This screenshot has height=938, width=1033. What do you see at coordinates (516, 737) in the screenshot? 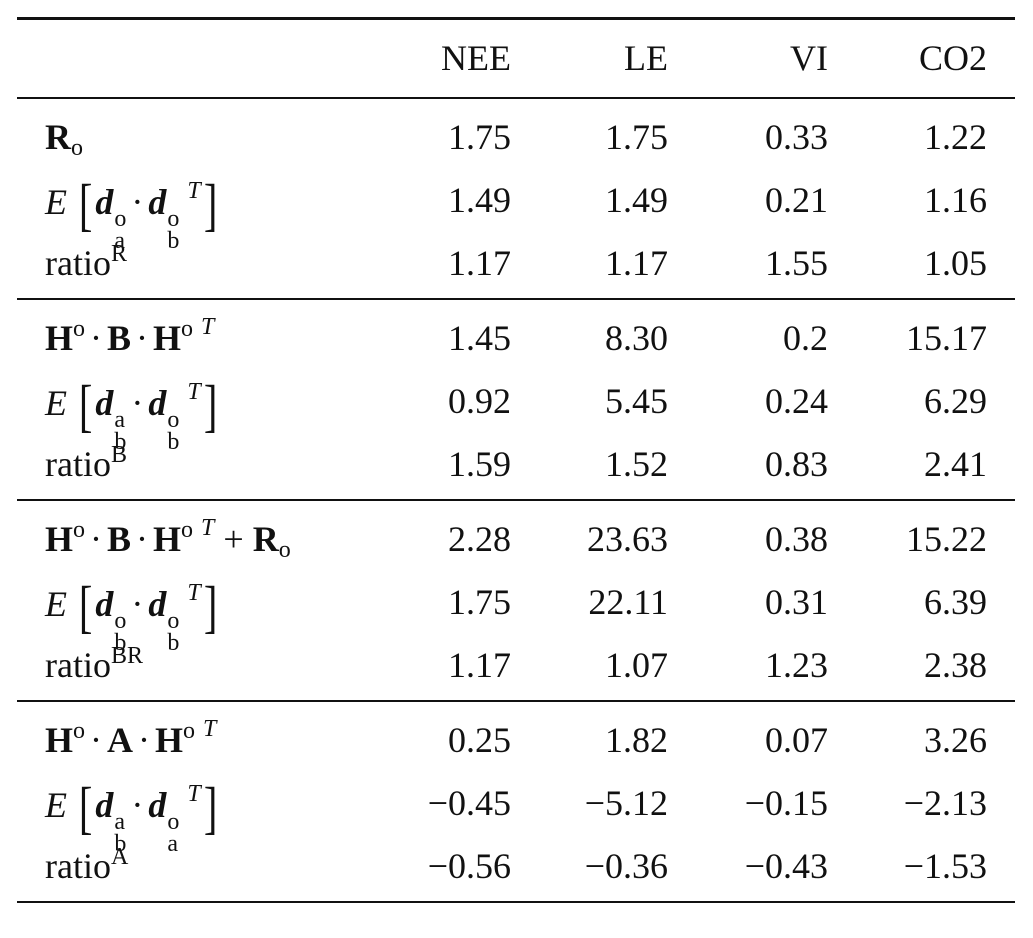
I see `table-row: Ho · A · Ho T 0.25 1.82 0.07 3.26` at bounding box center [516, 737].